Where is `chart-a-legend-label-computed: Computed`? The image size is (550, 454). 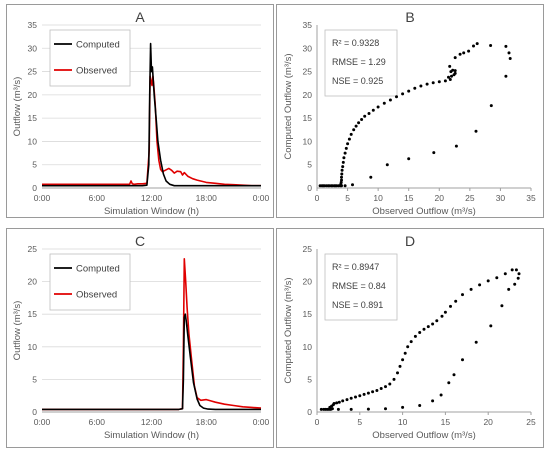
chart-a-legend-label-computed: Computed is located at coordinates (98, 45).